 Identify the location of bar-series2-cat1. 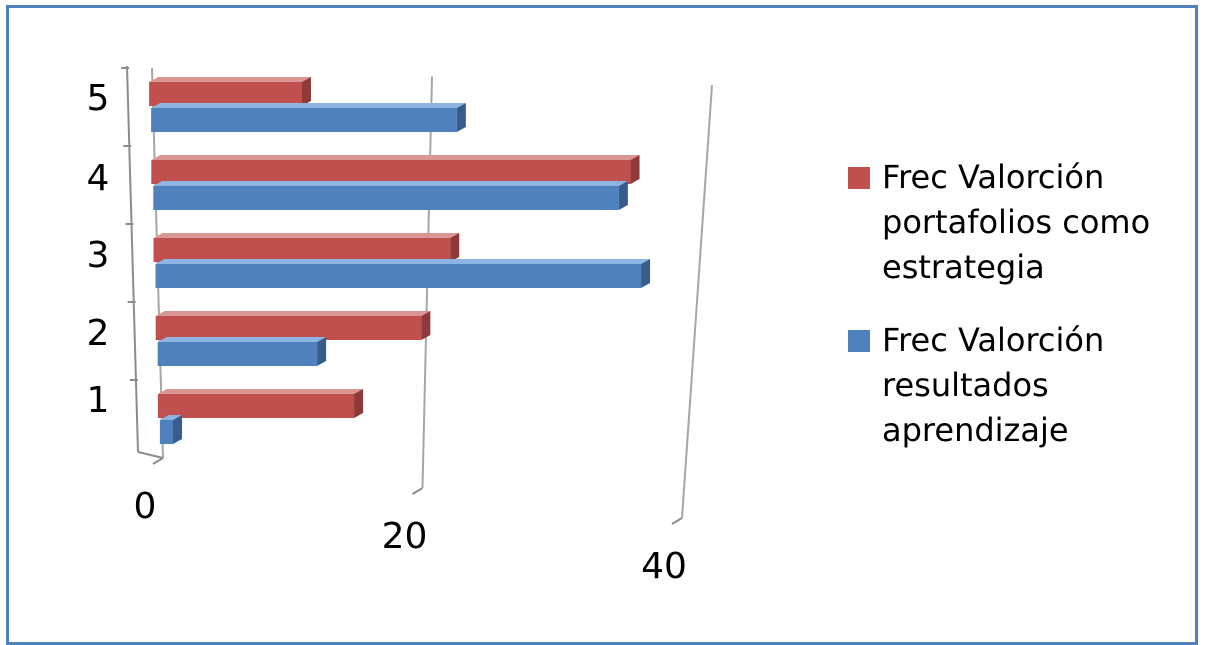
(170, 429).